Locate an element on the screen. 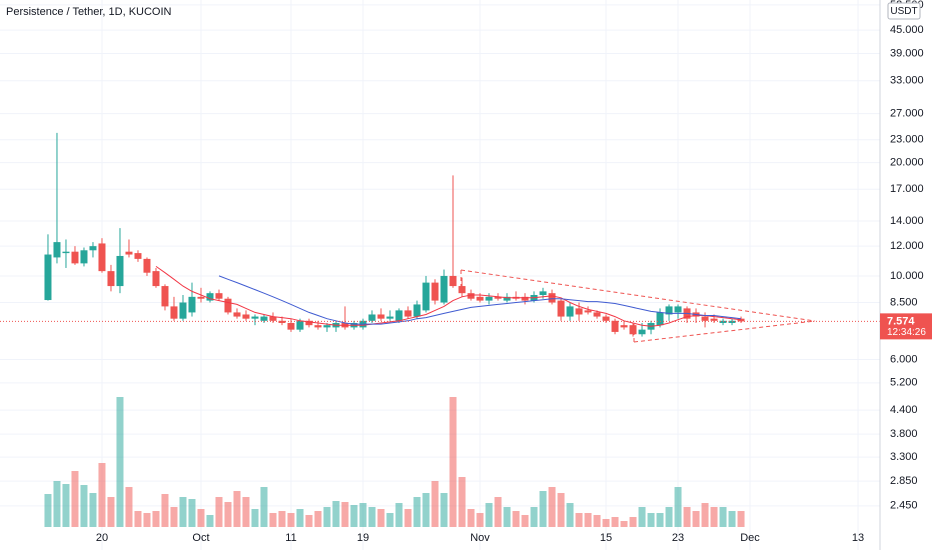  last-price-box is located at coordinates (906, 326).